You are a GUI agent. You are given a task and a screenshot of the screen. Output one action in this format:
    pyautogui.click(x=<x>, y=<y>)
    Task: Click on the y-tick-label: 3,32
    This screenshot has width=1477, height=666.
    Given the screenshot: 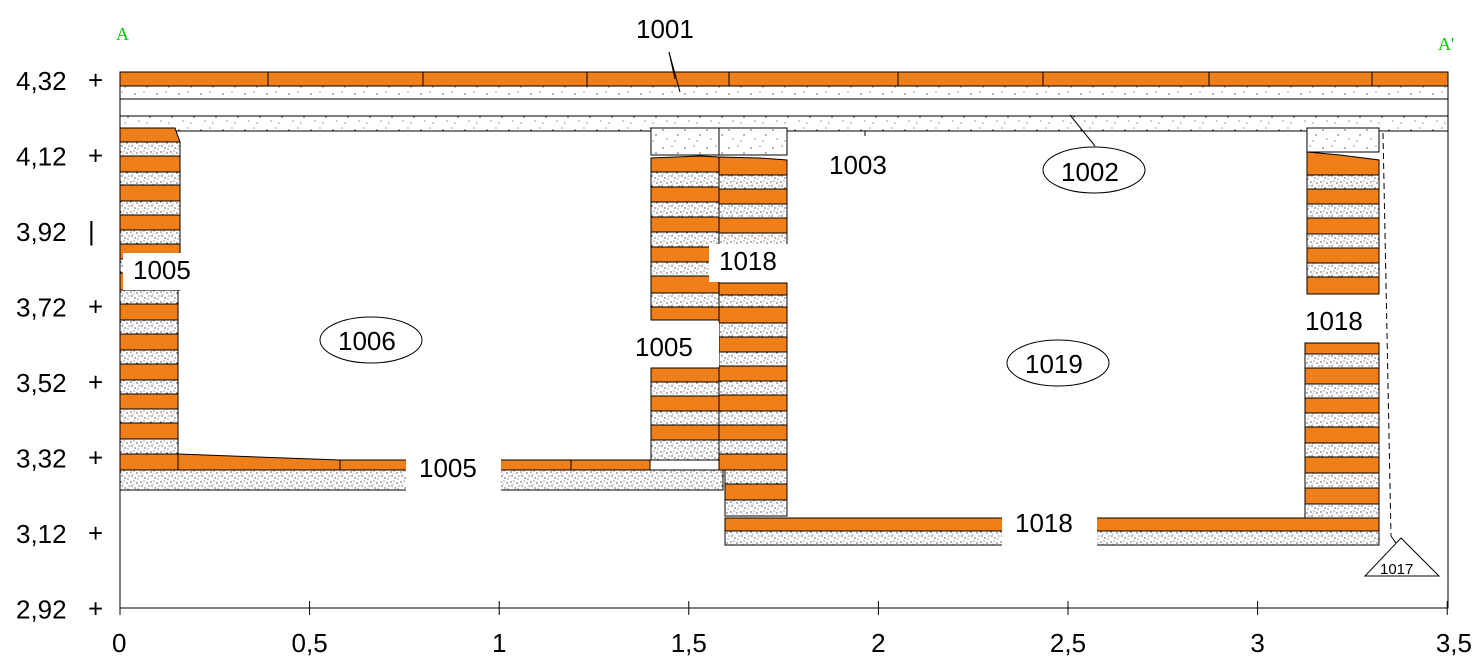 What is the action you would take?
    pyautogui.click(x=41, y=459)
    